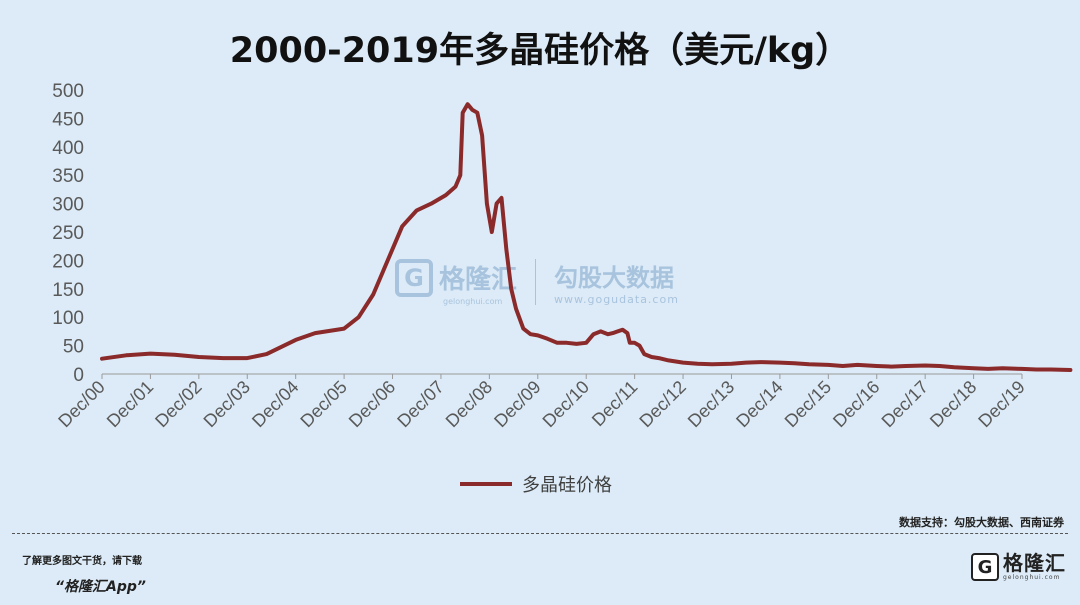  What do you see at coordinates (323, 404) in the screenshot?
I see `x-tick-label: Dec/05` at bounding box center [323, 404].